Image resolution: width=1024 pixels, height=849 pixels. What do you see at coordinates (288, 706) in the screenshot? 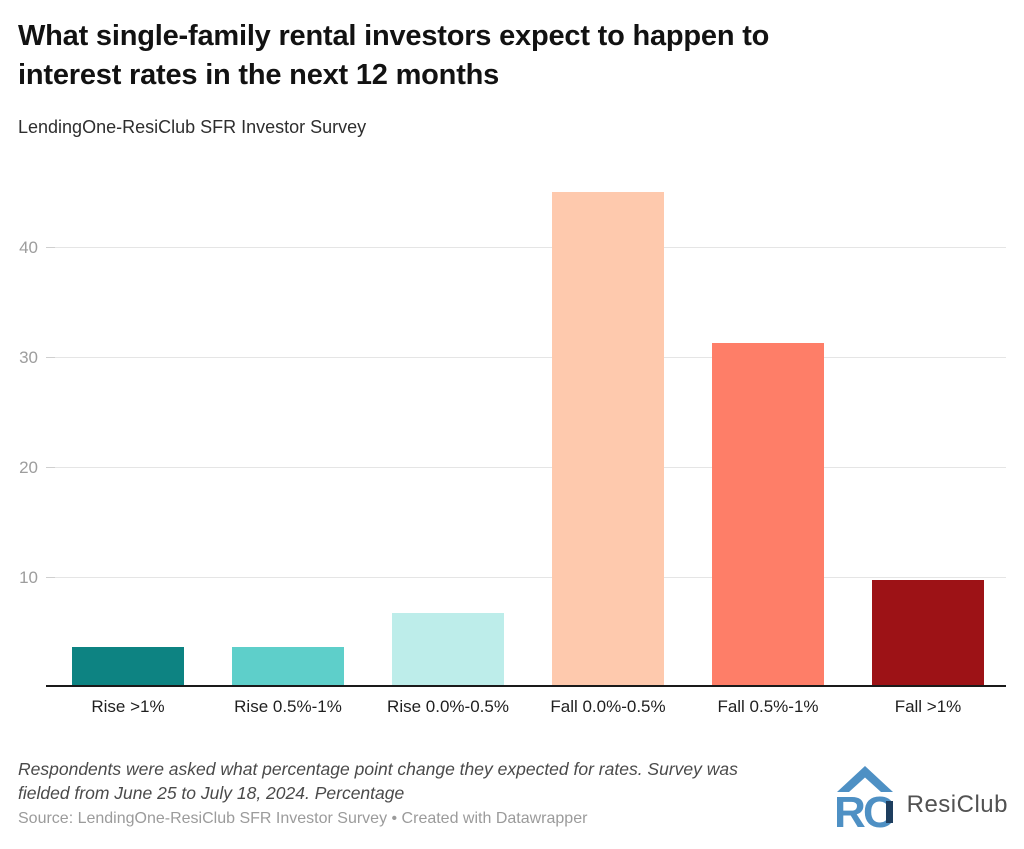
I see `x-axis-label-rise-0-5pct-1pct: Rise 0.5%-1%` at bounding box center [288, 706].